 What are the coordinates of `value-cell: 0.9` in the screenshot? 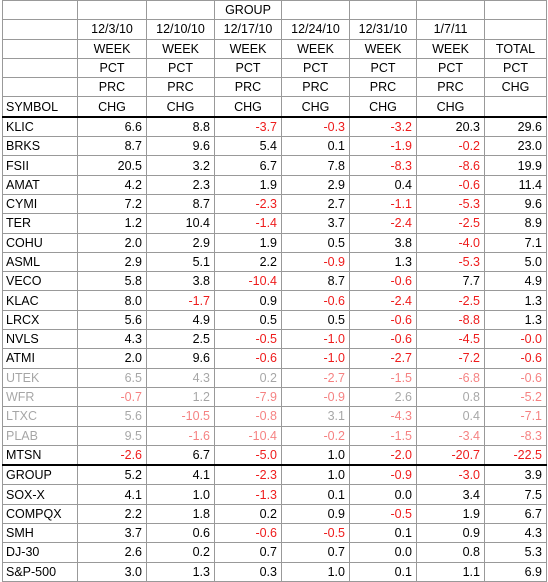 It's located at (248, 300).